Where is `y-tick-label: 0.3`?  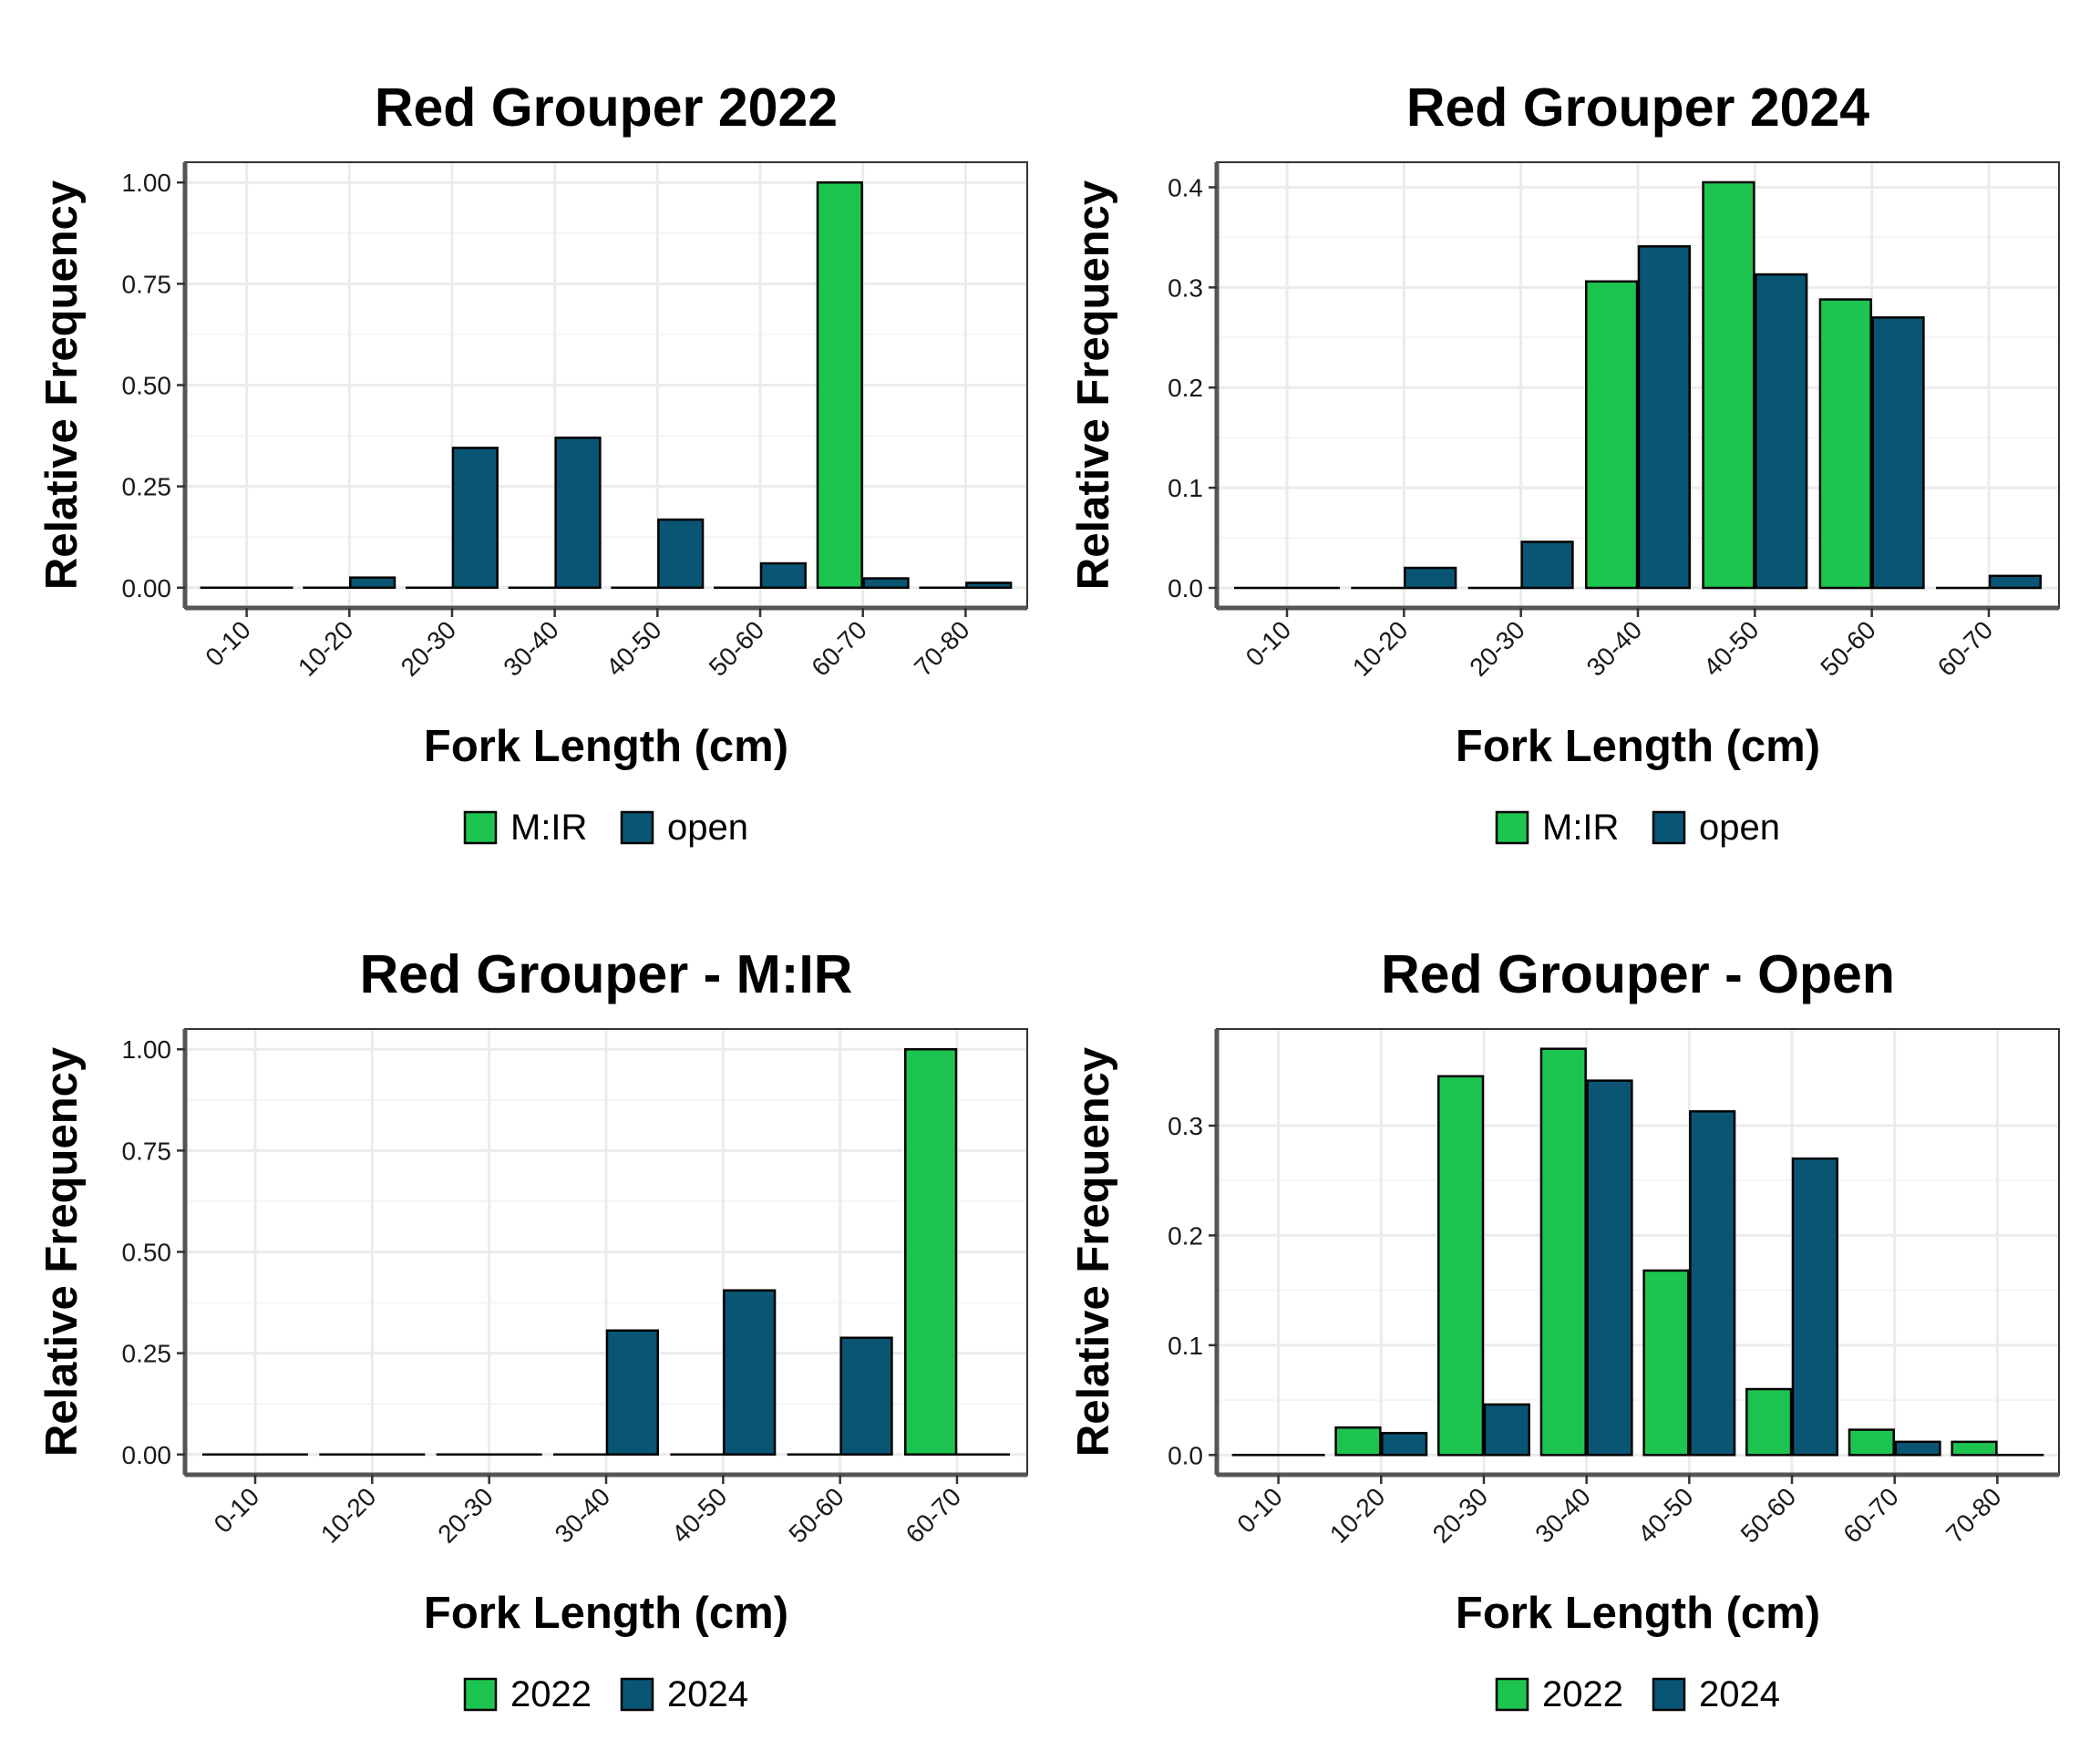
y-tick-label: 0.3 is located at coordinates (1186, 287).